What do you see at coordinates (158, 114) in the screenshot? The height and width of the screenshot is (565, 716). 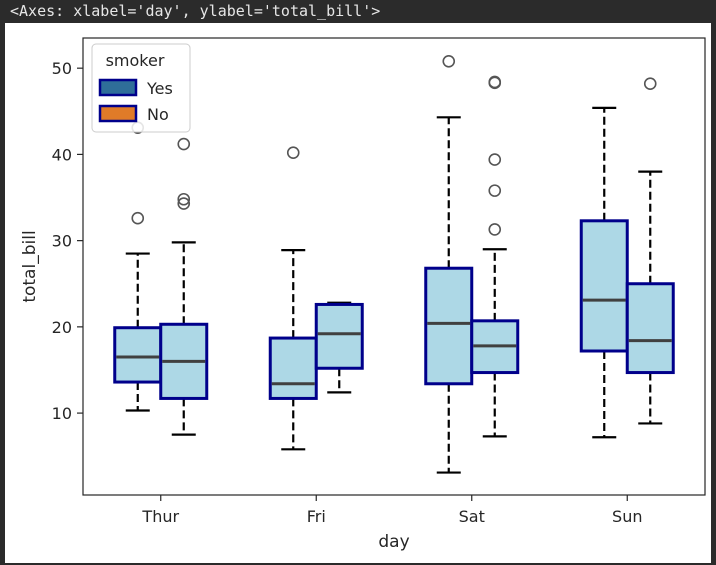 I see `legend-label-no: No` at bounding box center [158, 114].